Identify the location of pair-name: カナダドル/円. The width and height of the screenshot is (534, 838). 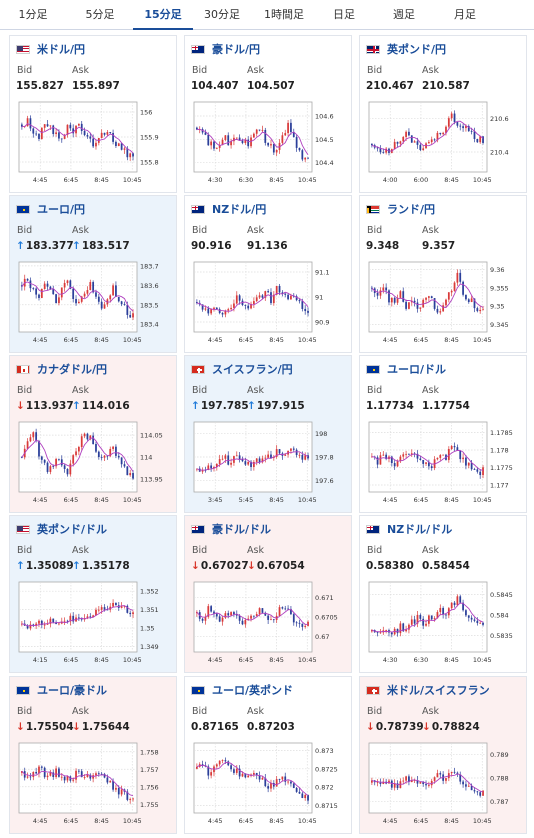
(72, 369).